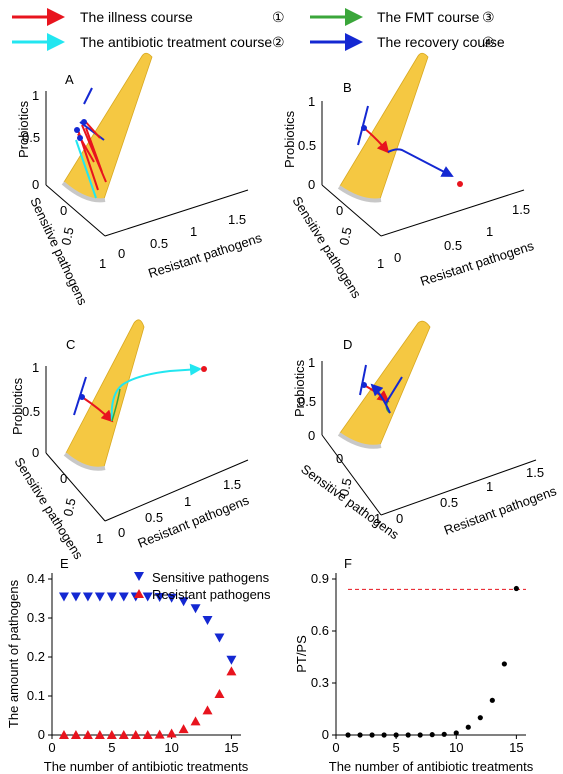 The image size is (563, 774). Describe the element at coordinates (335, 747) in the screenshot. I see `xtick-label: 0` at that location.